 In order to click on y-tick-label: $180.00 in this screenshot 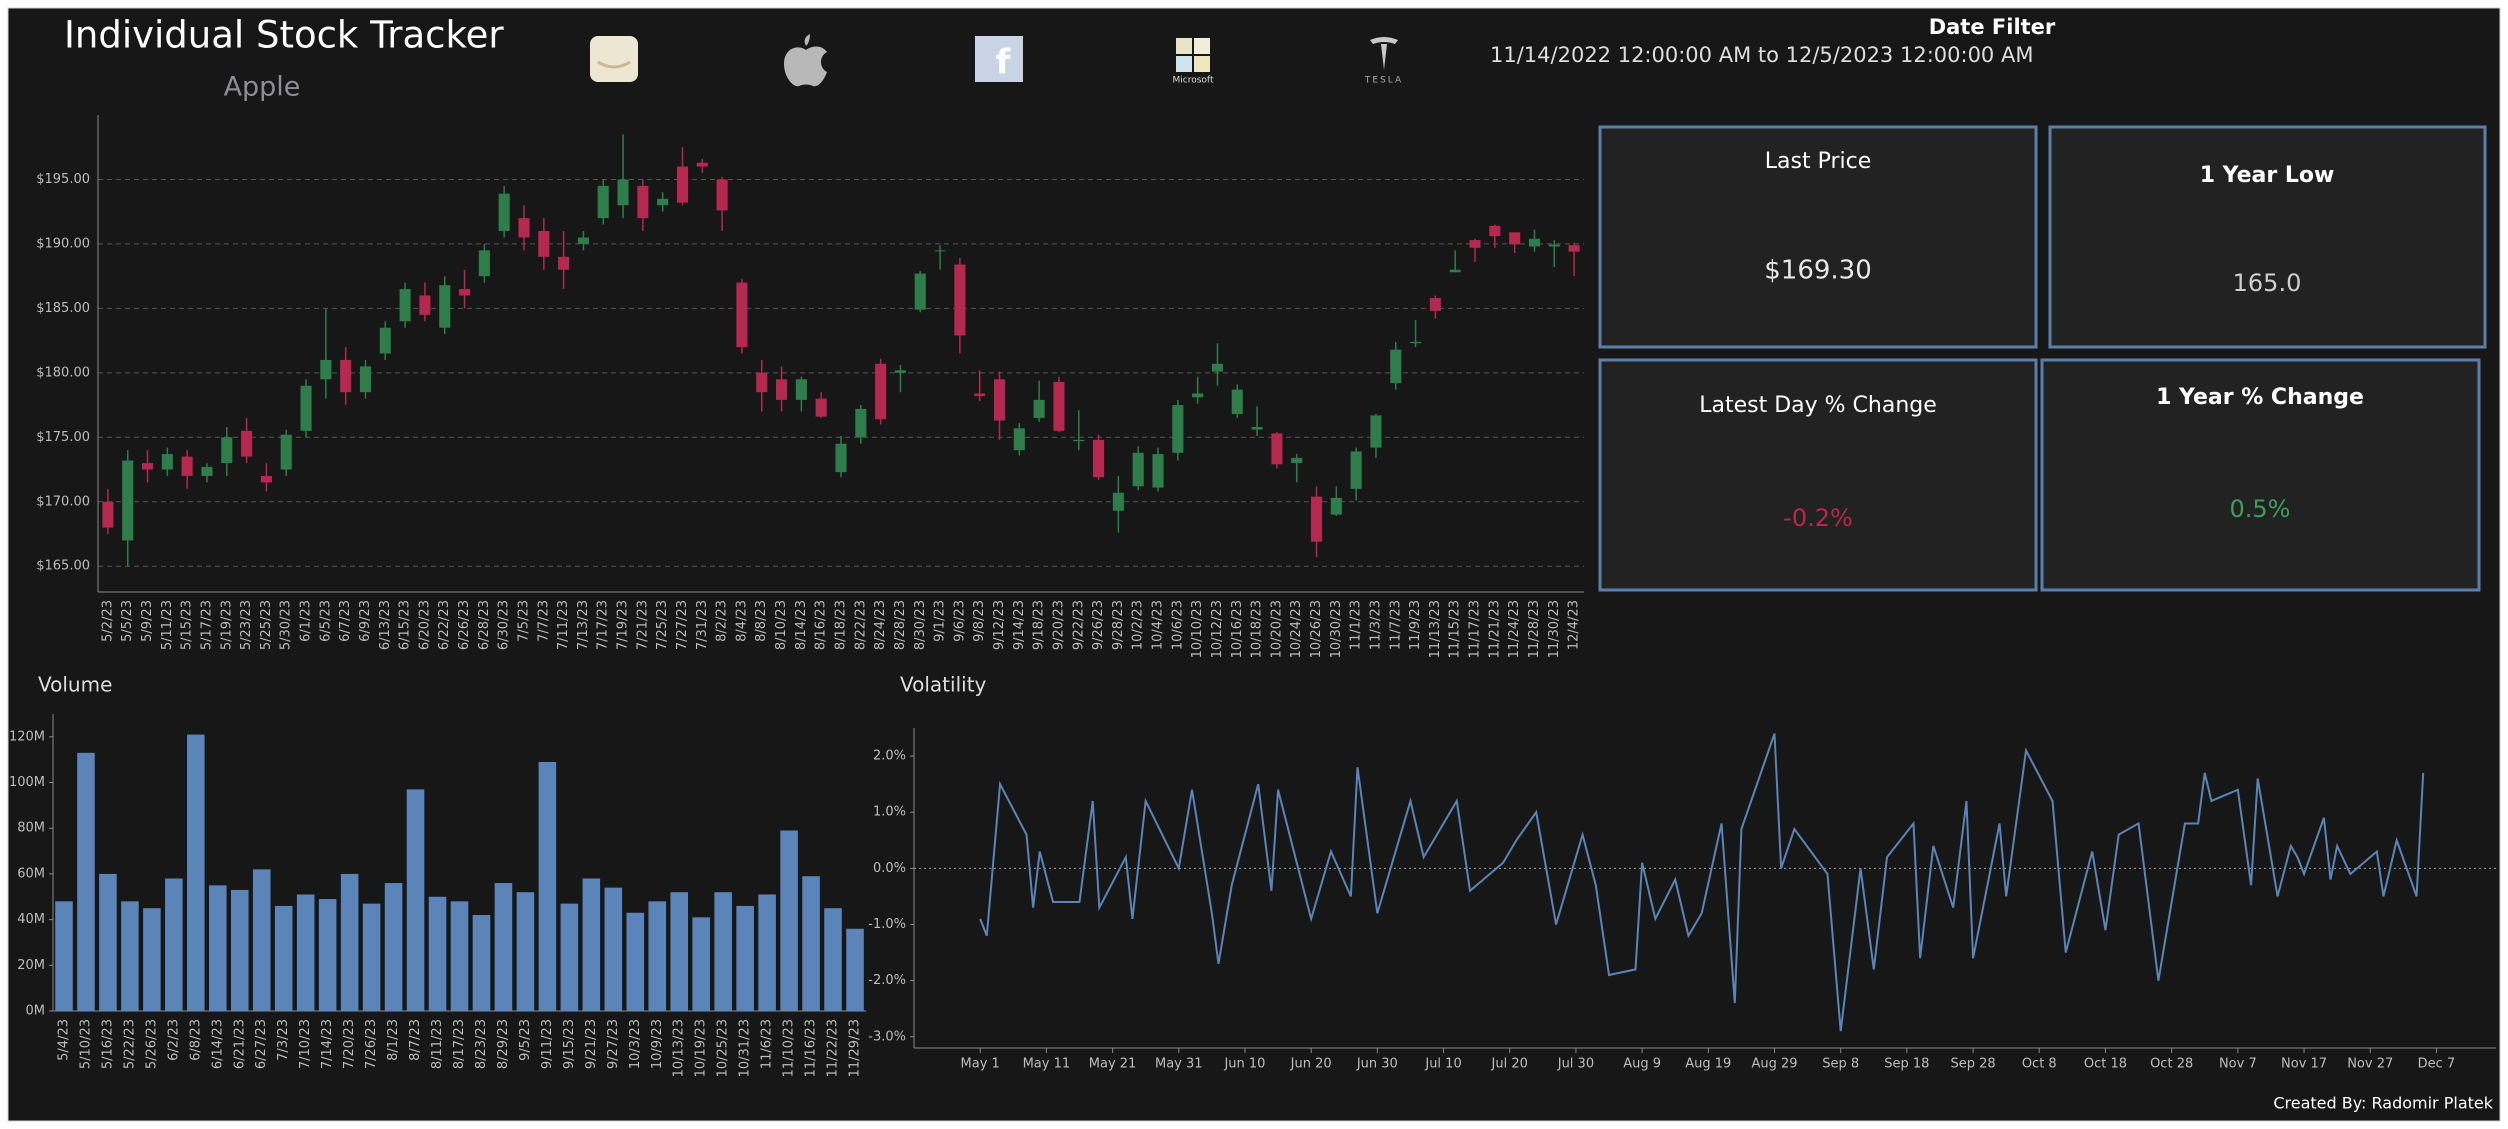, I will do `click(63, 372)`.